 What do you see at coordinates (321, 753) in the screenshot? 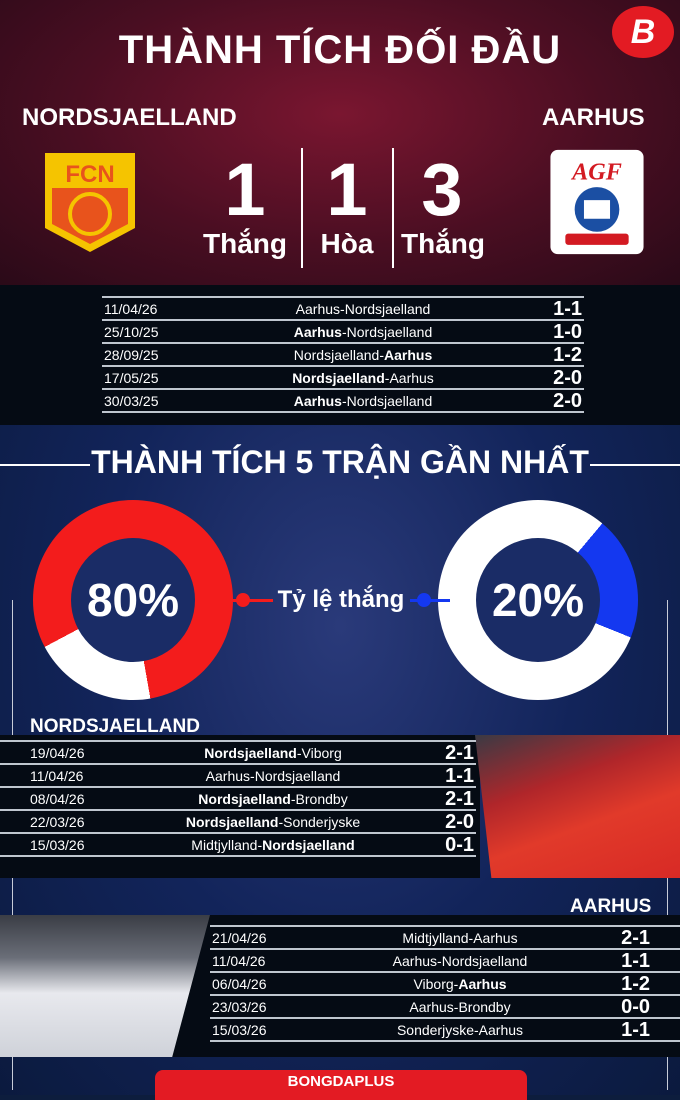
I see `away-team: Viborg` at bounding box center [321, 753].